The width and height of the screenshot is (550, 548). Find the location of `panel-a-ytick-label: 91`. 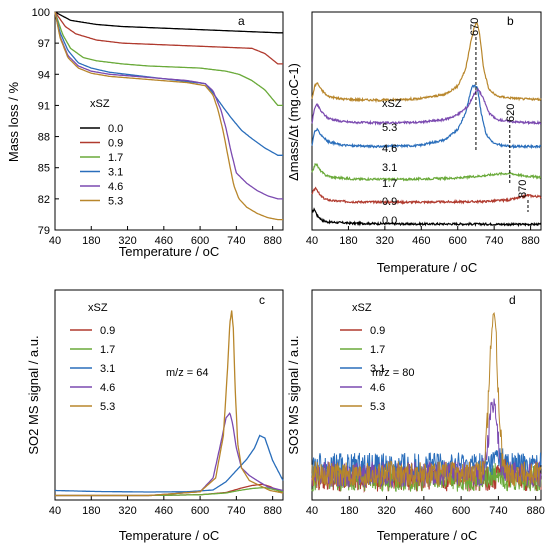

panel-a-ytick-label: 91 is located at coordinates (44, 106).